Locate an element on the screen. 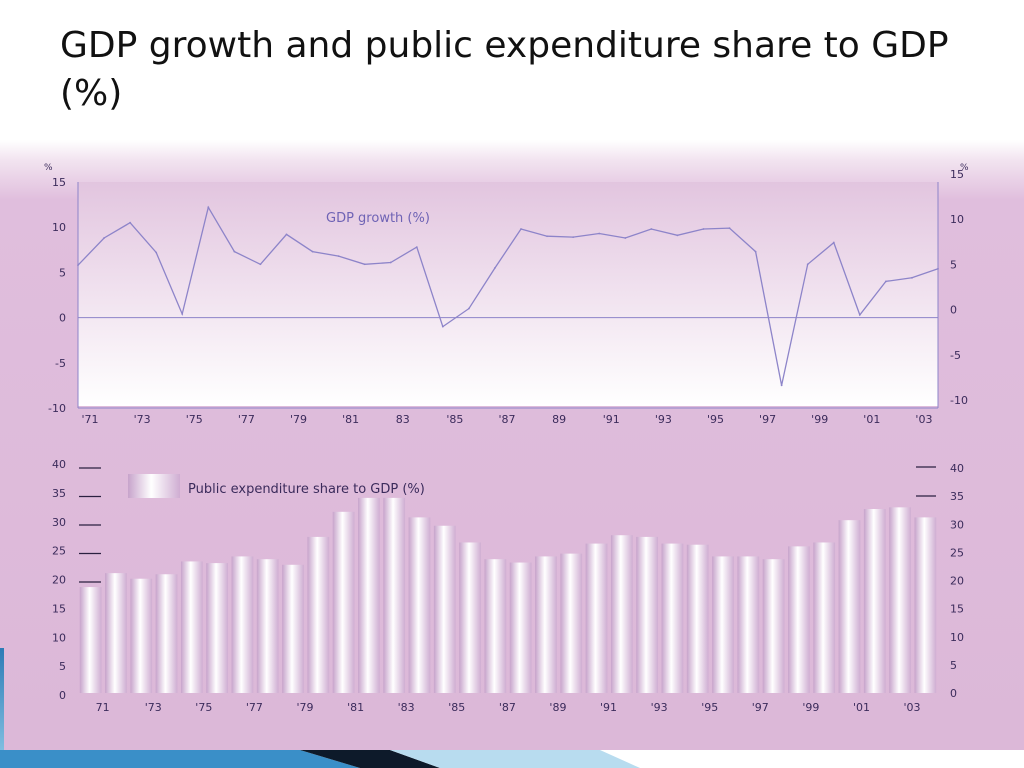  expenditure-x-tick-label: '91 is located at coordinates (608, 707).